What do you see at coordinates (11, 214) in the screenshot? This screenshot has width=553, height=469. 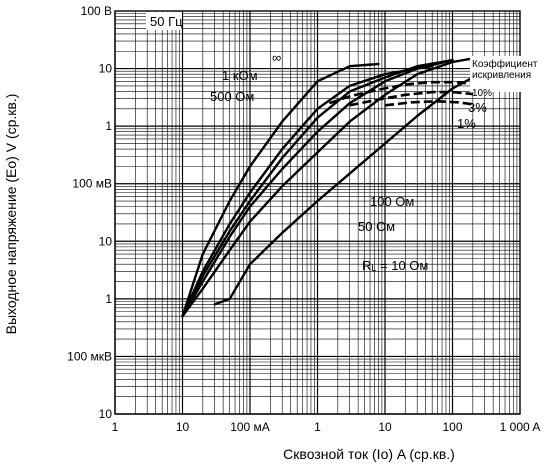 I see `y-axis-label: Выходное напряжение (Eo) V (ср.кв.)` at bounding box center [11, 214].